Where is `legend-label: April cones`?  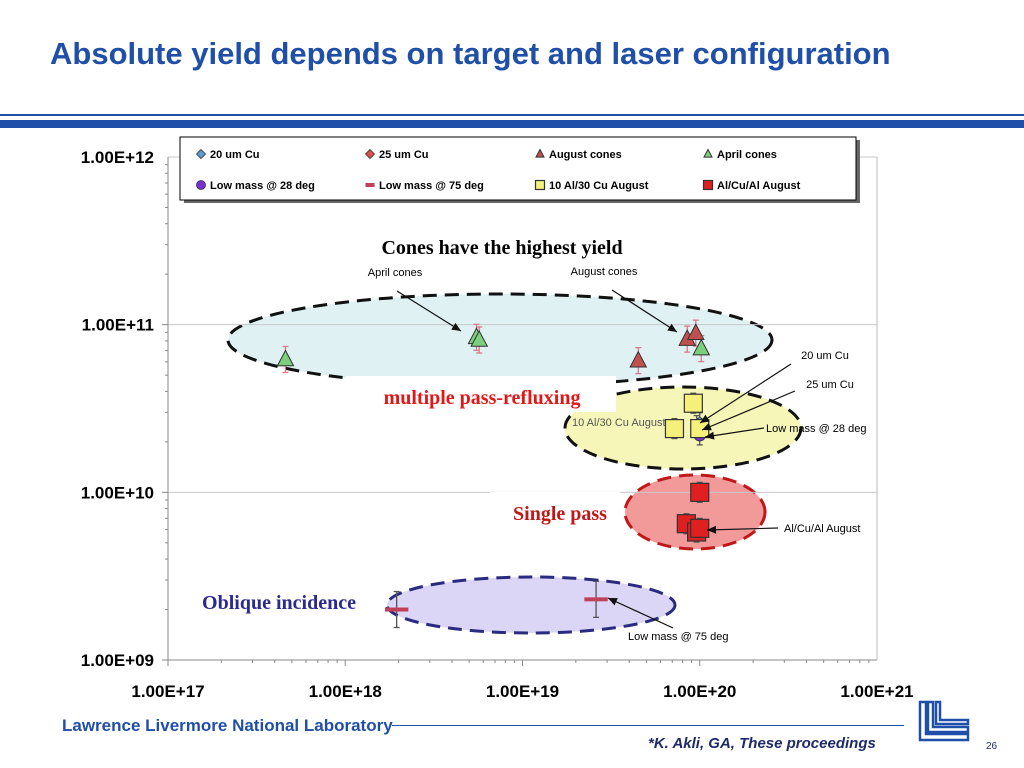
legend-label: April cones is located at coordinates (747, 155).